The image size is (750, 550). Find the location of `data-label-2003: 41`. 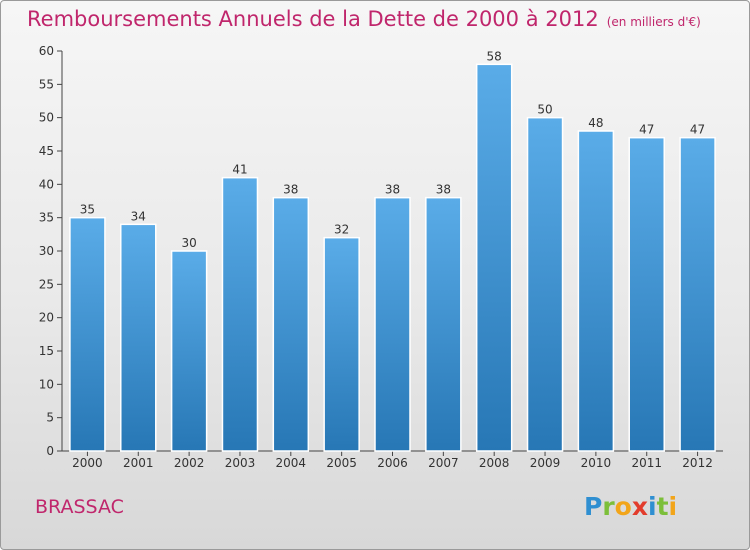

data-label-2003: 41 is located at coordinates (239, 170).